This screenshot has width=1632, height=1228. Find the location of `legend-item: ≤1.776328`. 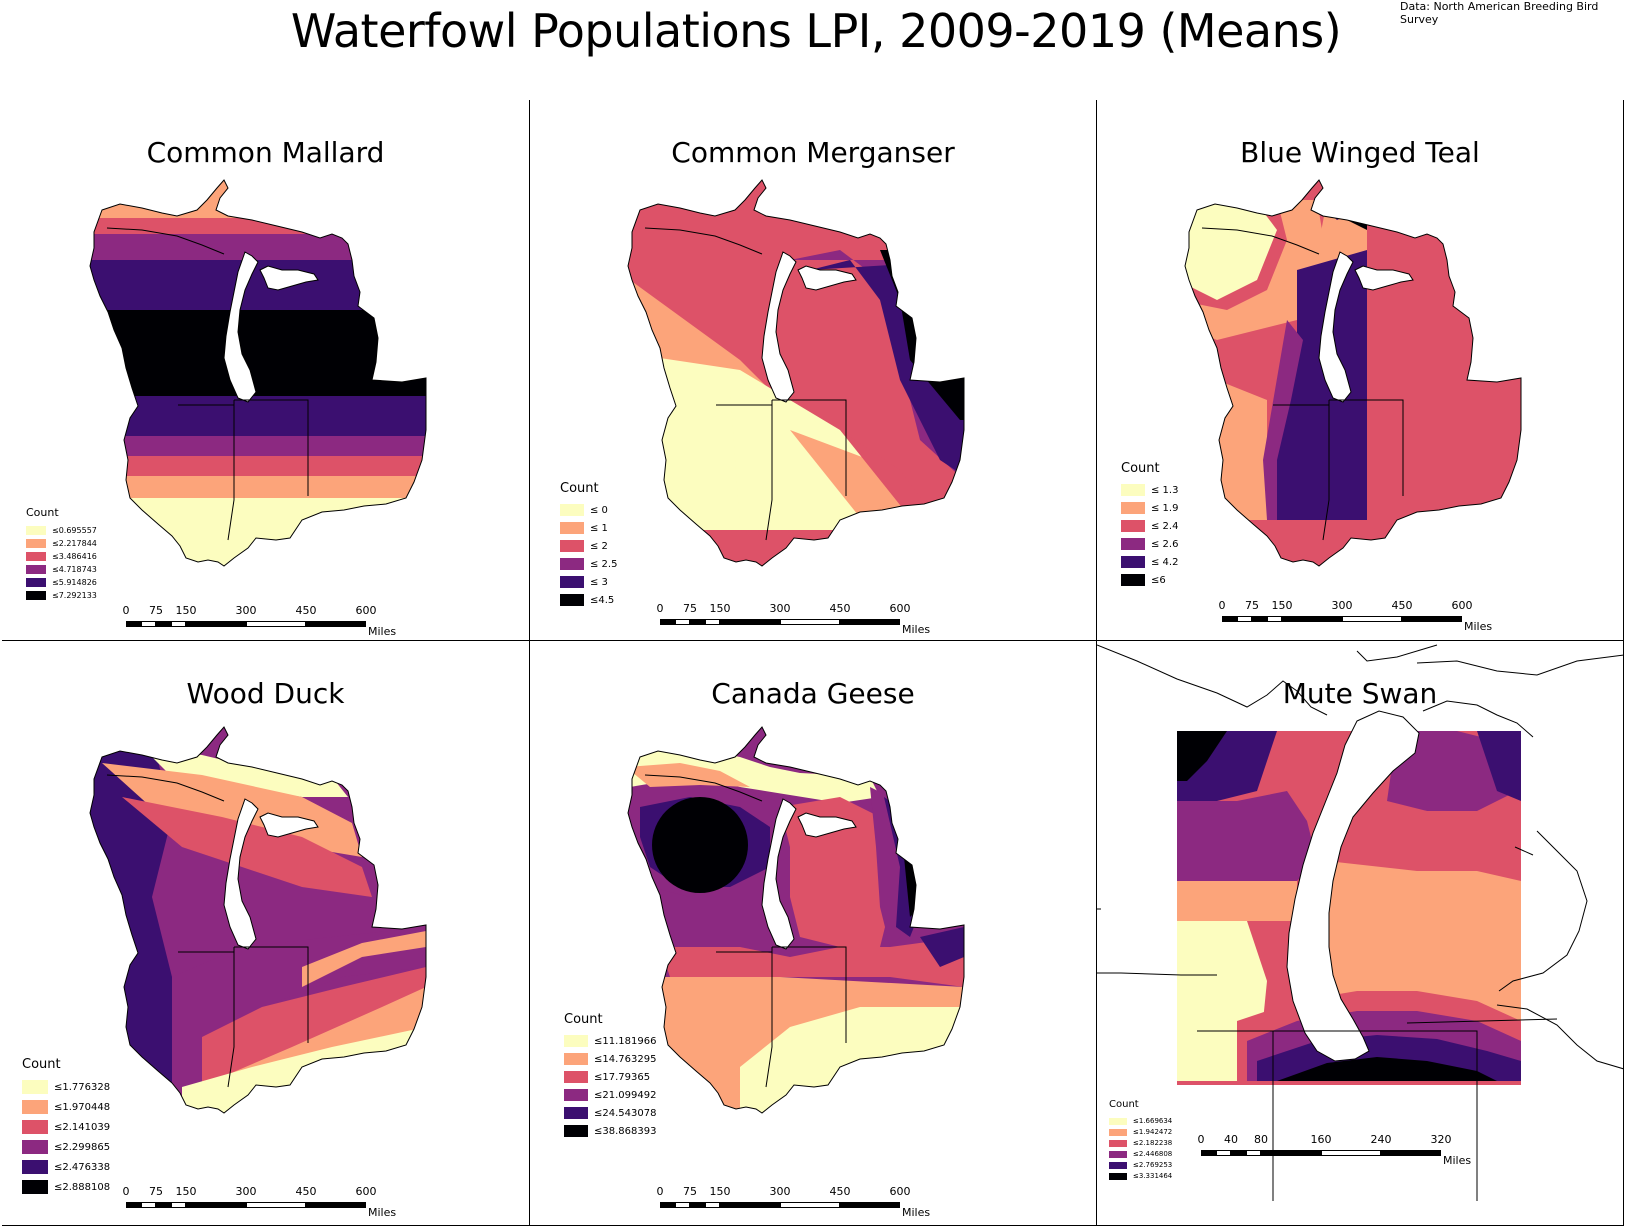

legend-item: ≤1.776328 is located at coordinates (66, 1087).